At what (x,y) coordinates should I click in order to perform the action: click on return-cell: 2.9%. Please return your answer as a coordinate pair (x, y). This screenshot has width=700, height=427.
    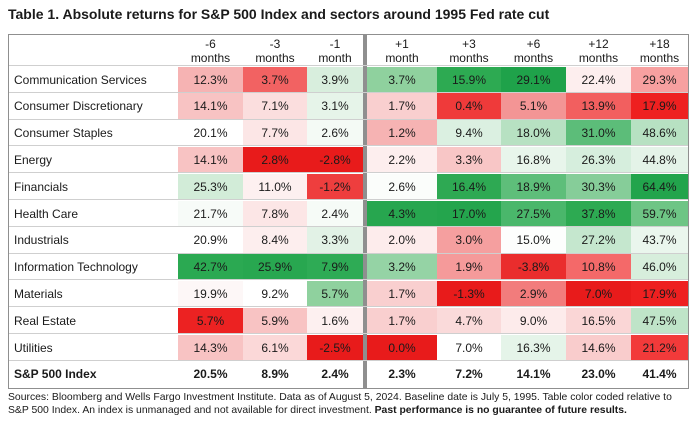
    Looking at the image, I should click on (533, 293).